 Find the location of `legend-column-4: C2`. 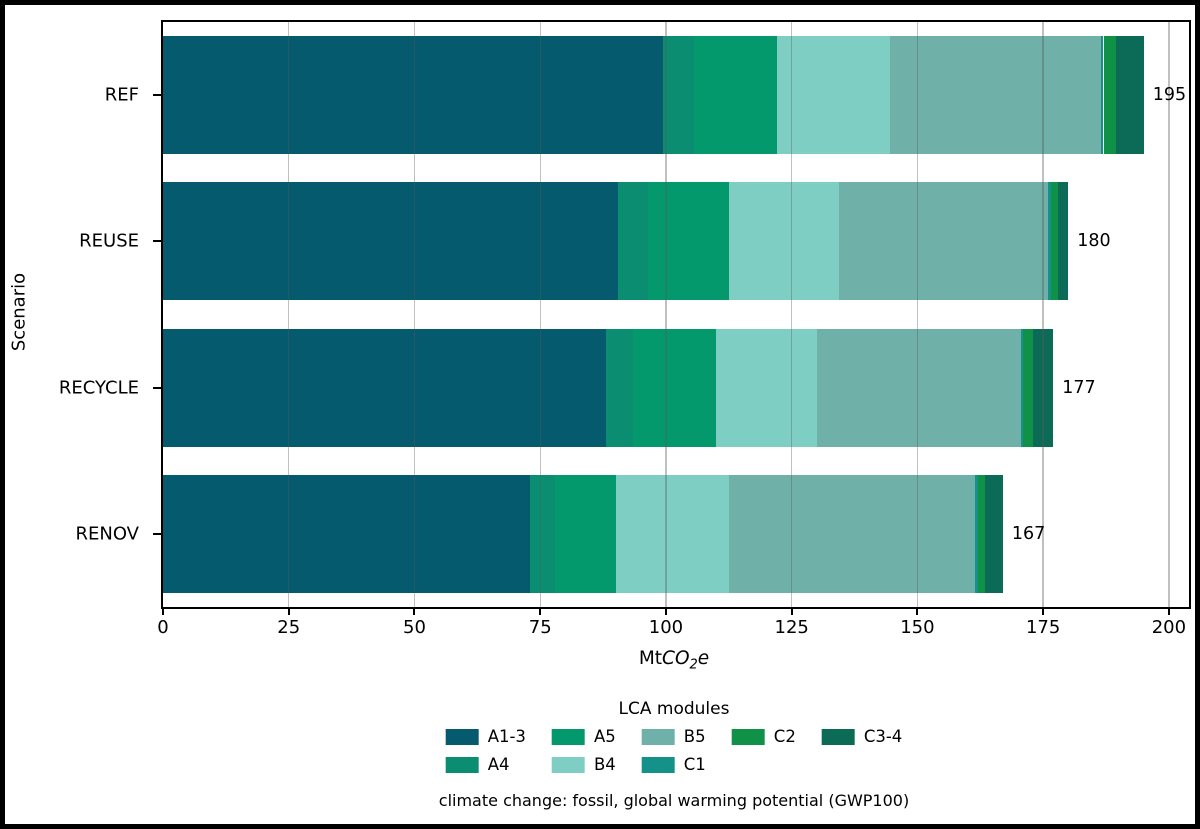

legend-column-4: C2 is located at coordinates (763, 736).